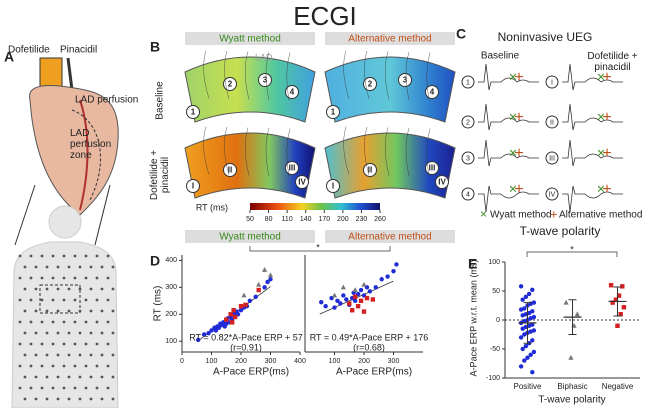  Describe the element at coordinates (527, 386) in the screenshot. I see `x-tick-label: Positive` at that location.